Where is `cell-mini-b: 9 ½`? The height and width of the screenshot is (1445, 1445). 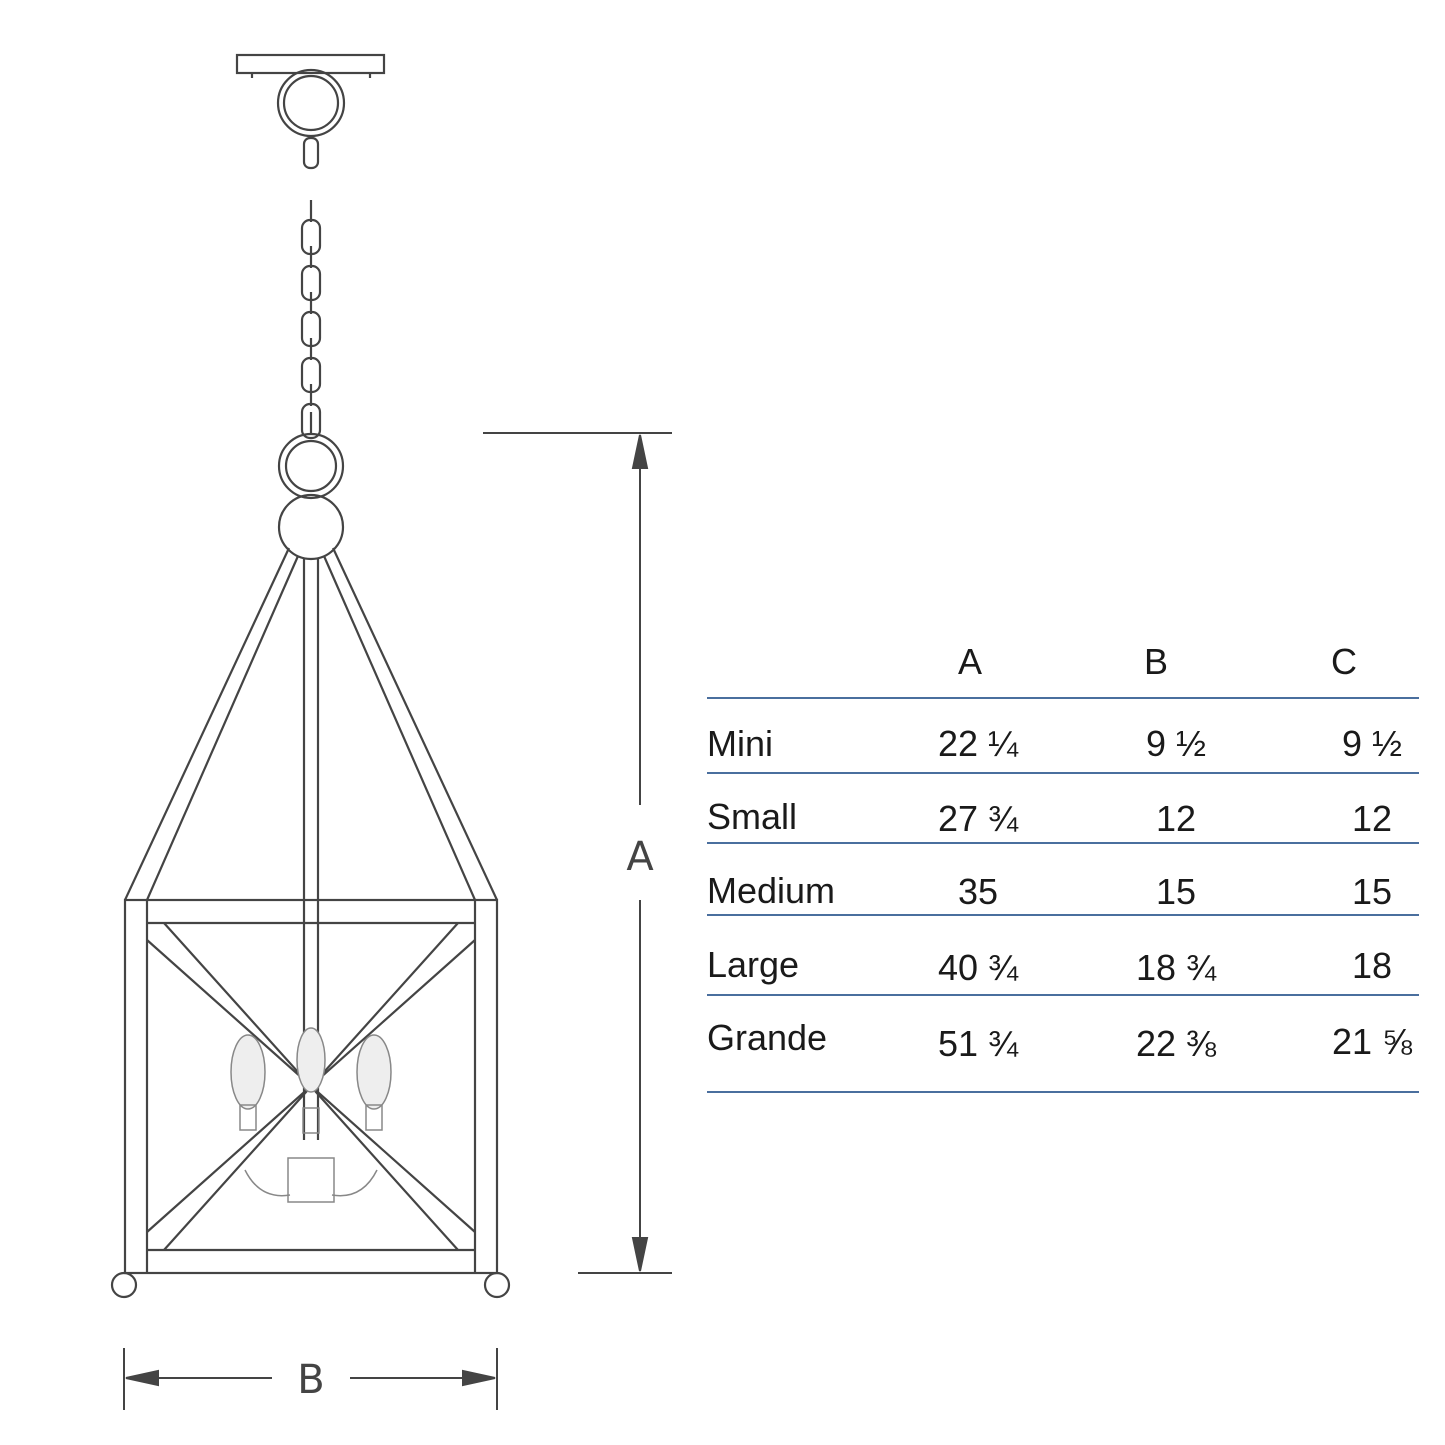 cell-mini-b: 9 ½ is located at coordinates (1176, 743).